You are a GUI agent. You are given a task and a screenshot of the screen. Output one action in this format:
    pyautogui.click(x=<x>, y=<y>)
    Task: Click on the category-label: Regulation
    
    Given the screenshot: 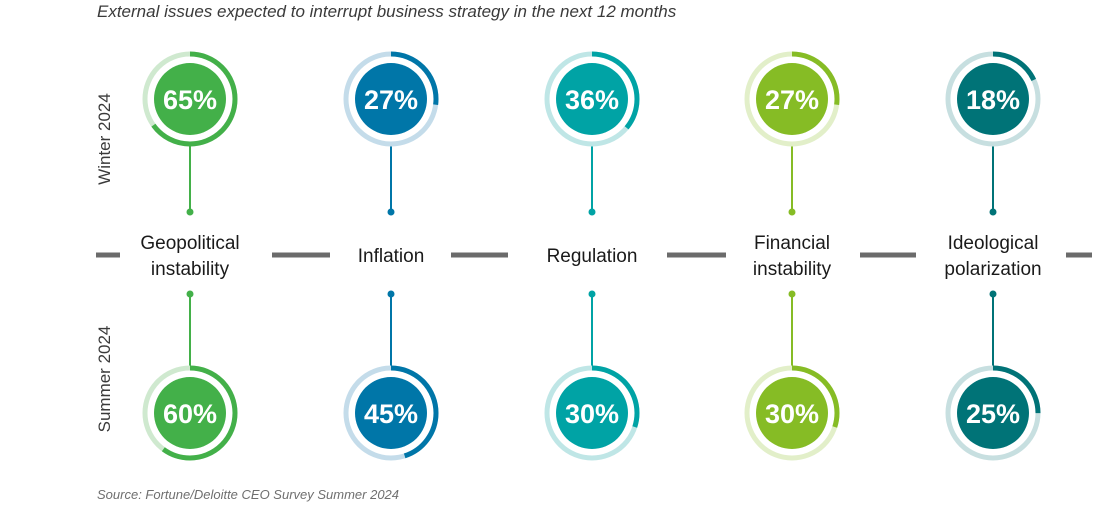 What is the action you would take?
    pyautogui.click(x=592, y=256)
    